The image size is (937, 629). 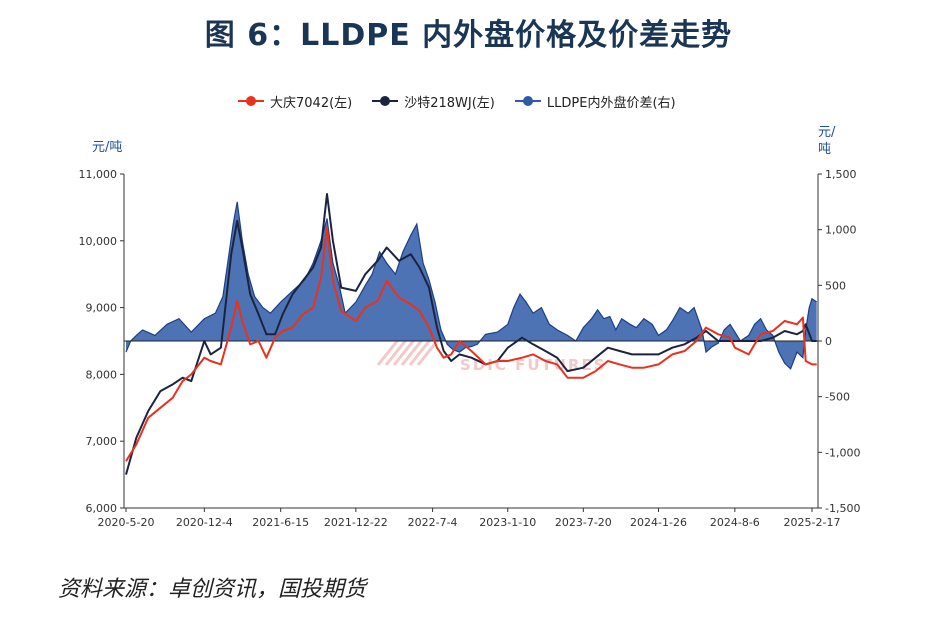 I want to click on x-tick-label: 2021-12-22, so click(x=356, y=522).